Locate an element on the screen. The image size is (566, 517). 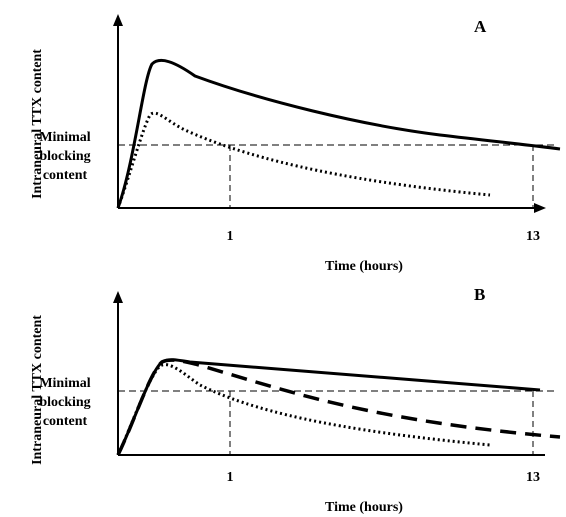
panel-a-threshold-label-line-1: Minimal is located at coordinates (64, 137).